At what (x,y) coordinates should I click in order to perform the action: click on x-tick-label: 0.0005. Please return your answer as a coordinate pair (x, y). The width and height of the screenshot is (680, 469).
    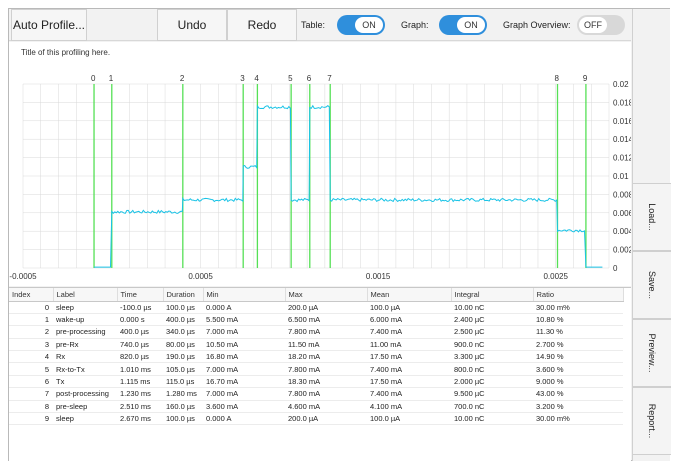
    Looking at the image, I should click on (200, 276).